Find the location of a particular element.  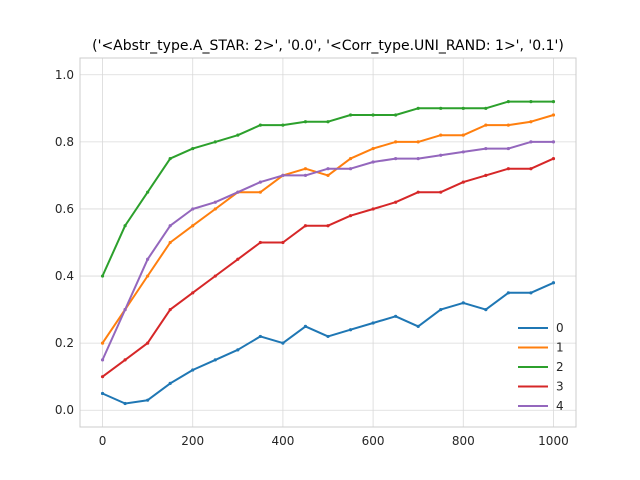

y-tick-label: 0.2 is located at coordinates (64, 343).